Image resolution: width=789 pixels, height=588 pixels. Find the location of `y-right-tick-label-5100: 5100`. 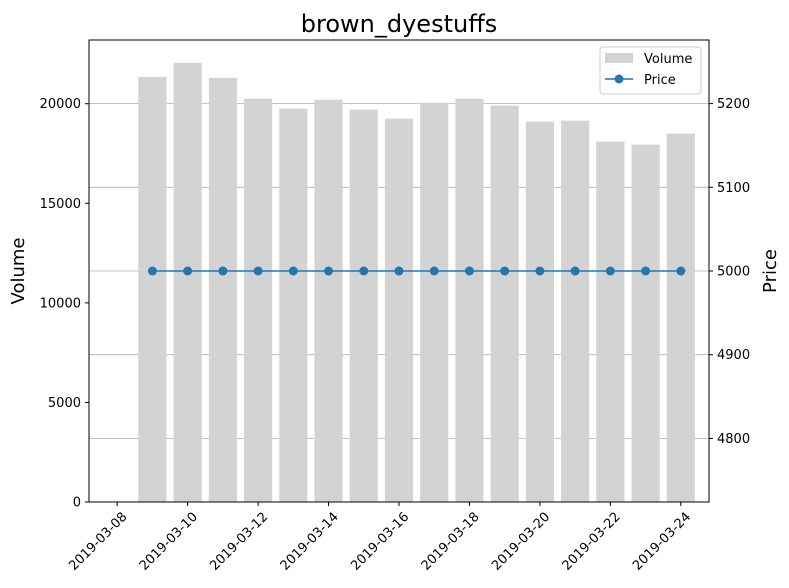

y-right-tick-label-5100: 5100 is located at coordinates (733, 188).